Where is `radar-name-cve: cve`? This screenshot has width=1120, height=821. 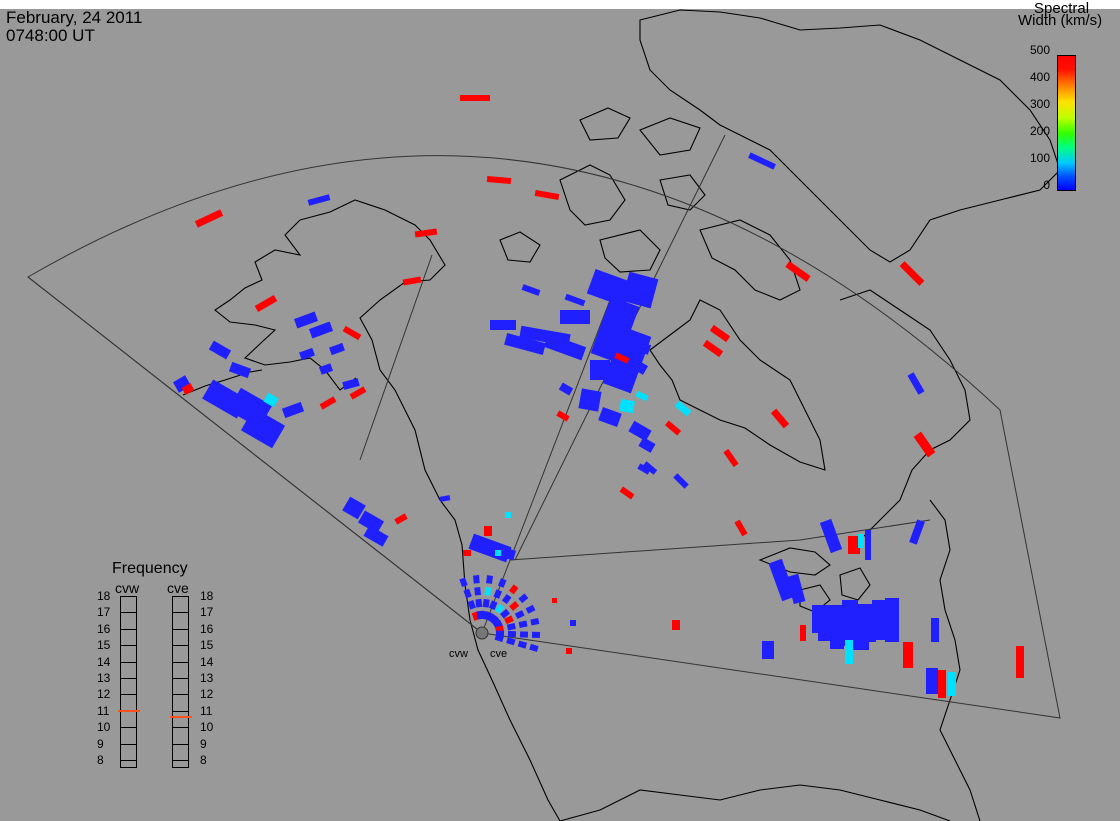 radar-name-cve: cve is located at coordinates (178, 588).